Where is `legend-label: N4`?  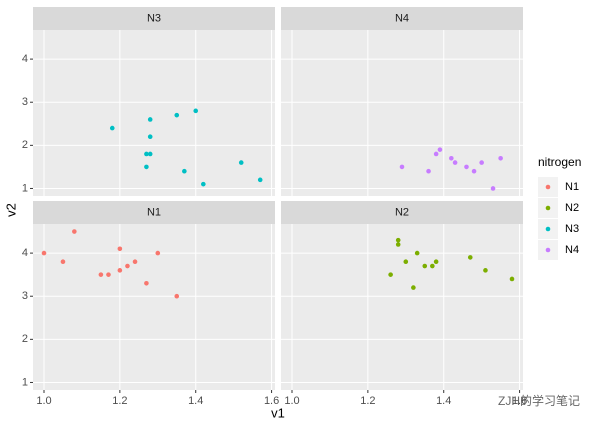 legend-label: N4 is located at coordinates (572, 250).